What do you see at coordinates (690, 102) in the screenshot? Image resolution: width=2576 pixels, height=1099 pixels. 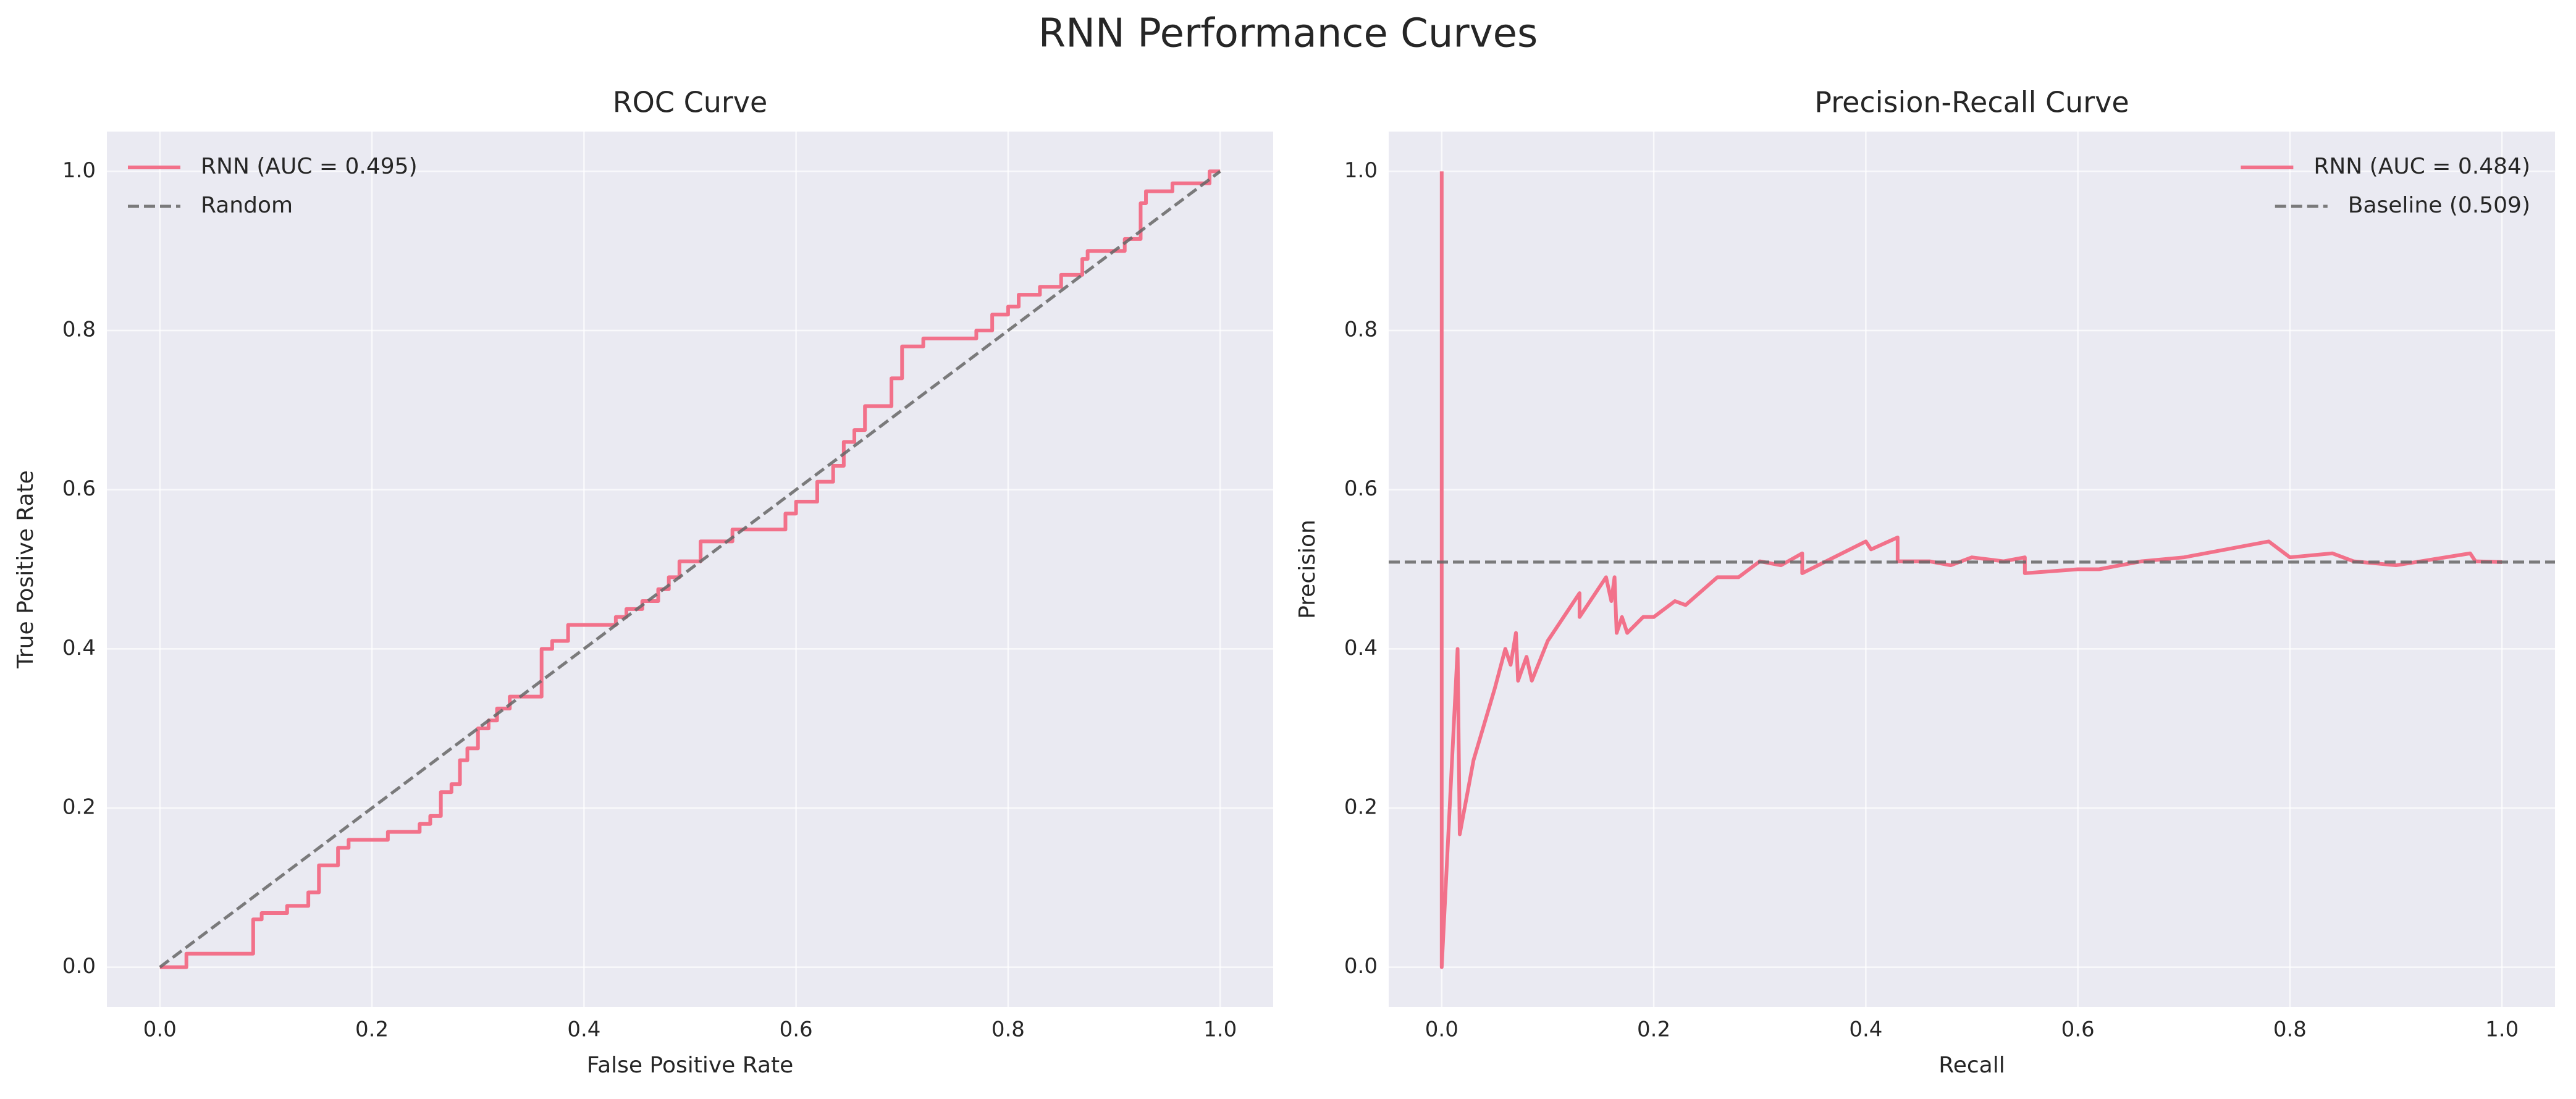 I see `axes-title: ROC Curve` at bounding box center [690, 102].